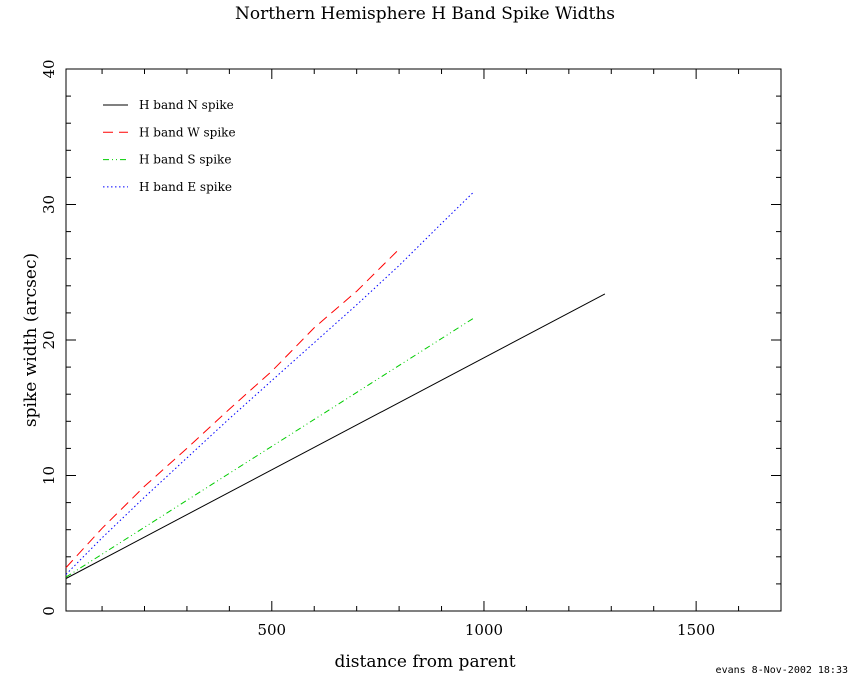 The height and width of the screenshot is (680, 850). What do you see at coordinates (186, 105) in the screenshot?
I see `legend-label: H band N spike` at bounding box center [186, 105].